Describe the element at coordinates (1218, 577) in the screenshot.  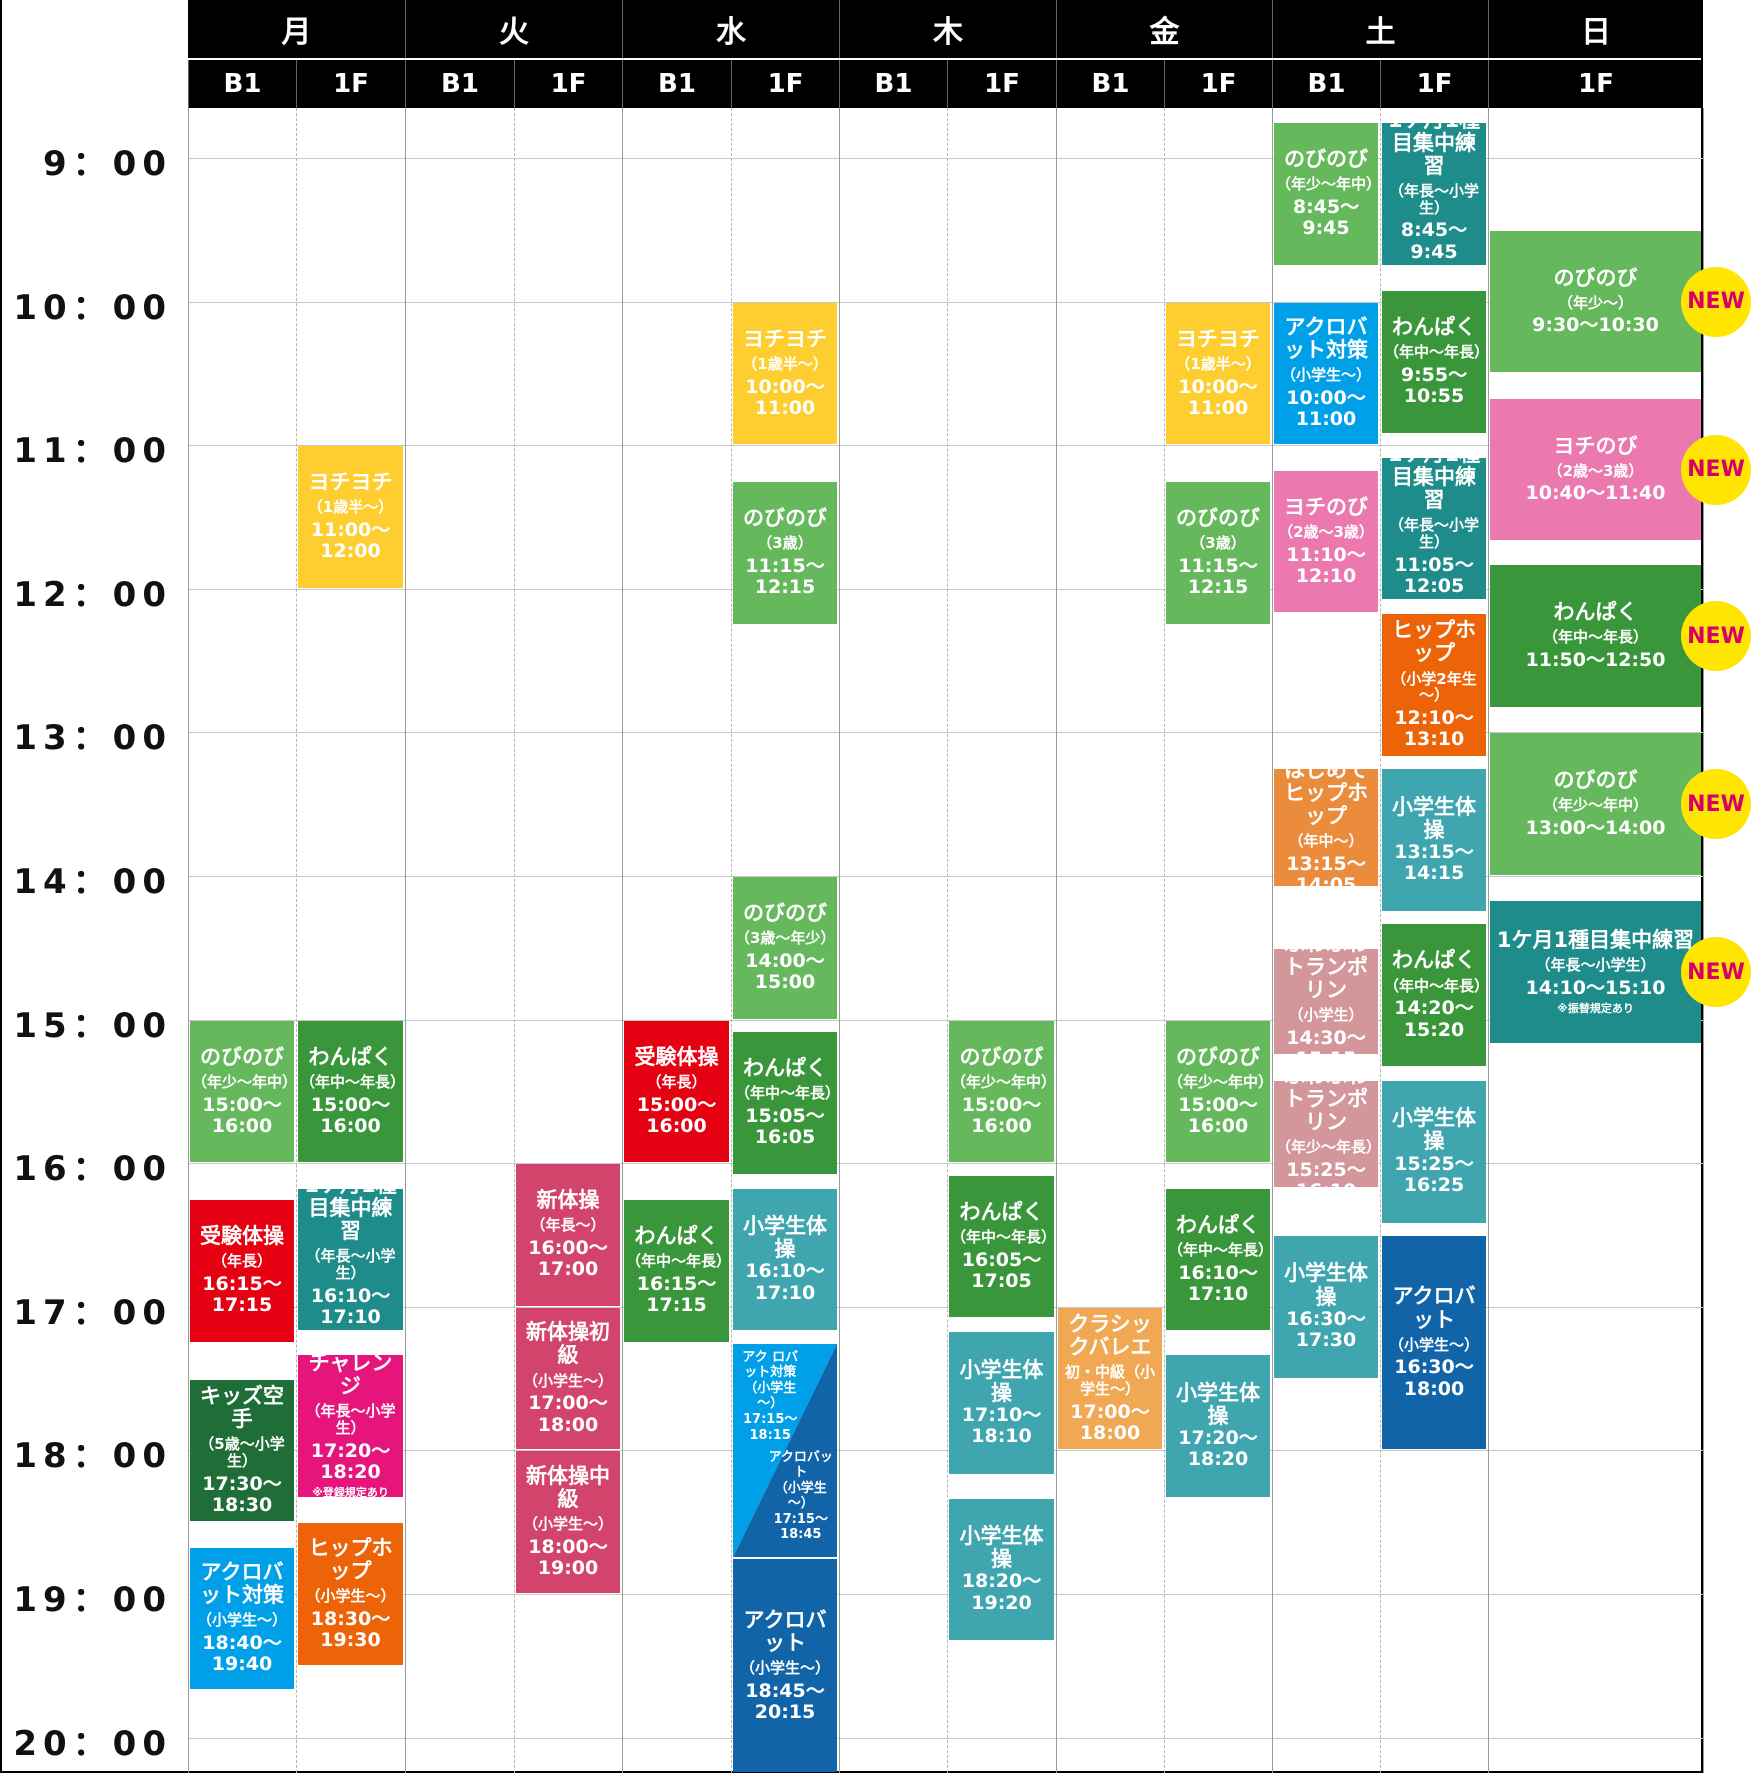
I see `class-time: 11:15～12:15` at that location.